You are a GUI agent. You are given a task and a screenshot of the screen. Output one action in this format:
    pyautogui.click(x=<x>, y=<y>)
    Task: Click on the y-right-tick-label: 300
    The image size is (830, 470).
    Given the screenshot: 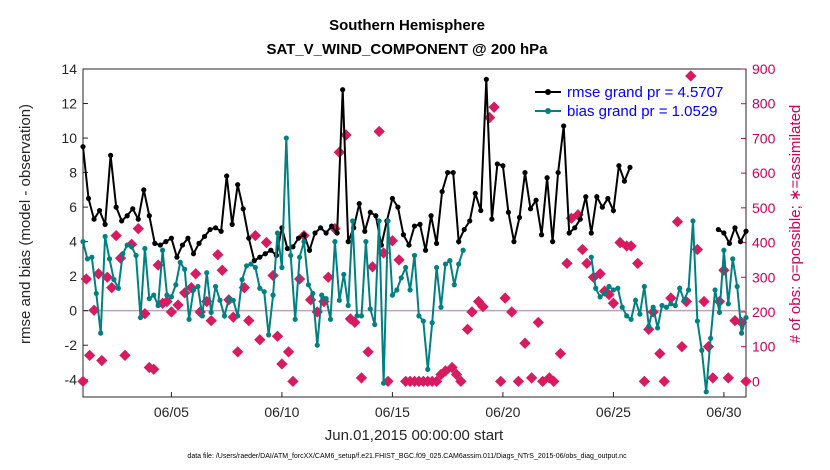 What is the action you would take?
    pyautogui.click(x=764, y=277)
    